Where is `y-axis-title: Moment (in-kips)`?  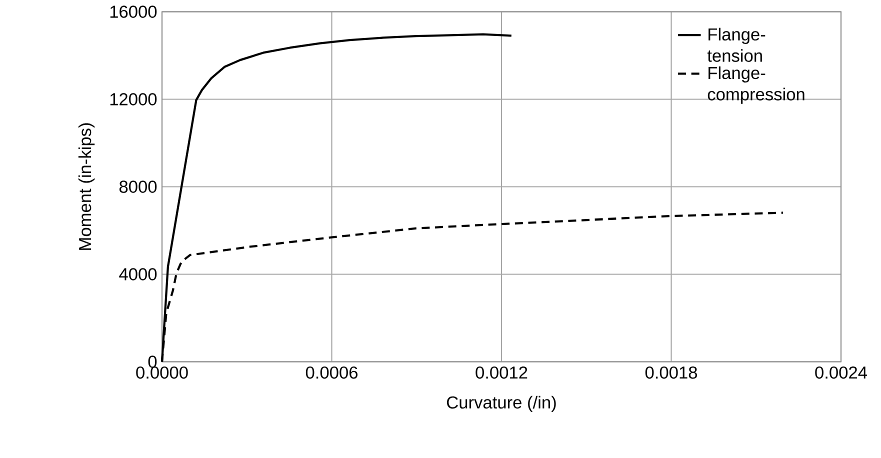 y-axis-title: Moment (in-kips) is located at coordinates (86, 186).